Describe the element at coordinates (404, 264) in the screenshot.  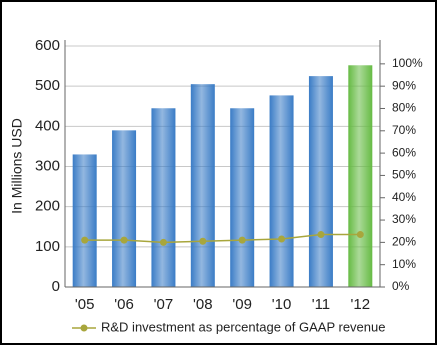
I see `y2-tick-label: 10%` at that location.